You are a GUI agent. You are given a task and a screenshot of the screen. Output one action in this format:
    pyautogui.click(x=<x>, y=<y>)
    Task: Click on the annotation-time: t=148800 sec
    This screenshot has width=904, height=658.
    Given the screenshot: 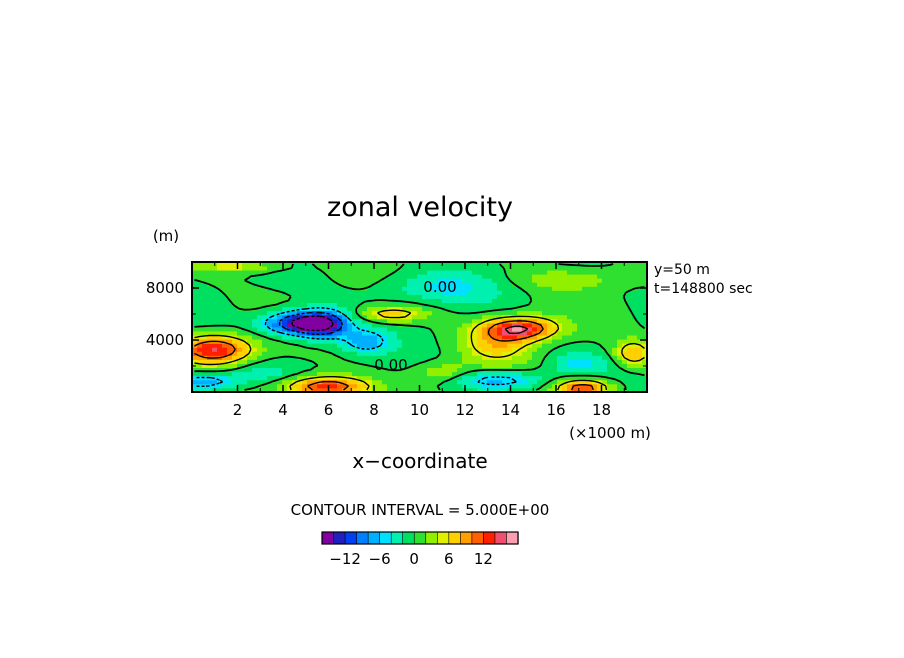 What is the action you would take?
    pyautogui.click(x=703, y=289)
    